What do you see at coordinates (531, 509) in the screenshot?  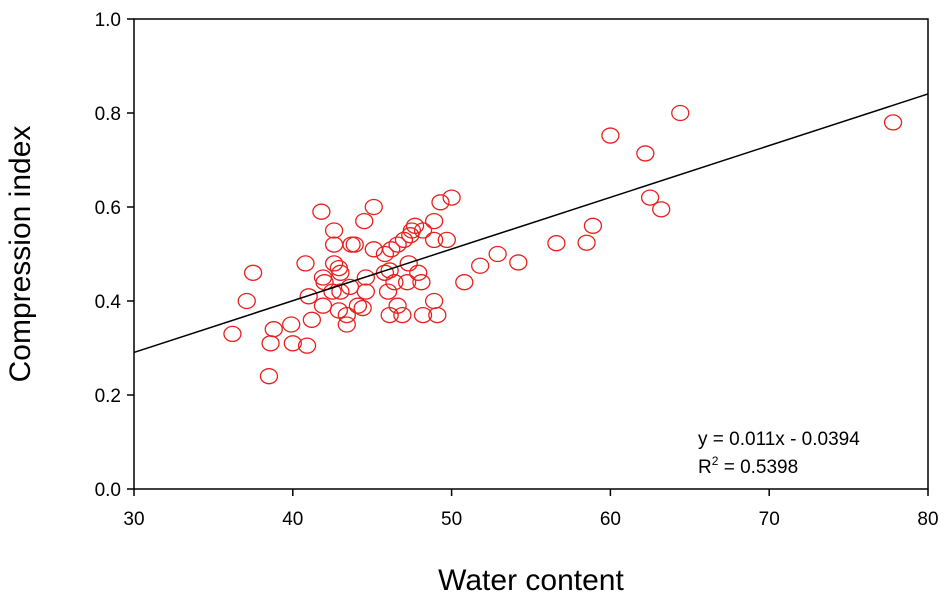 I see `x-axis: 30 40 50 60 70 80` at bounding box center [531, 509].